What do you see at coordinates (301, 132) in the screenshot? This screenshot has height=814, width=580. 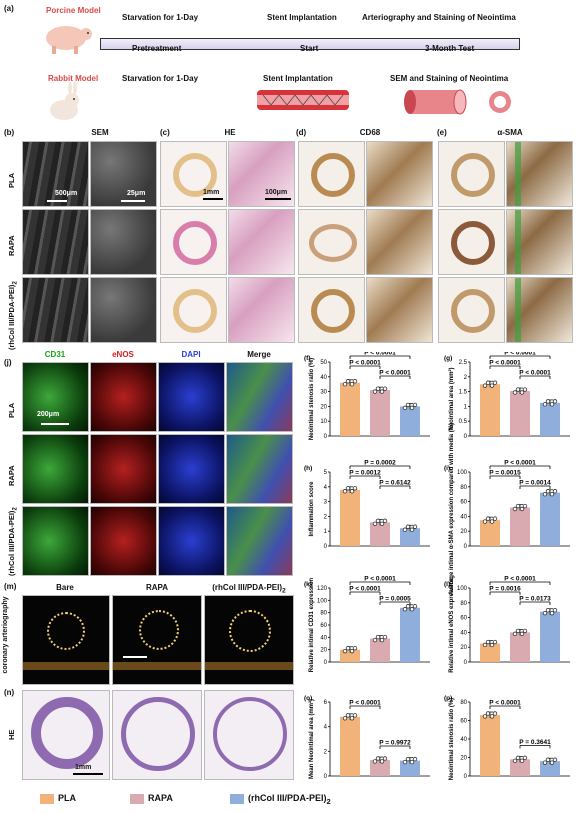 I see `panel-d-label: (d)` at bounding box center [301, 132].